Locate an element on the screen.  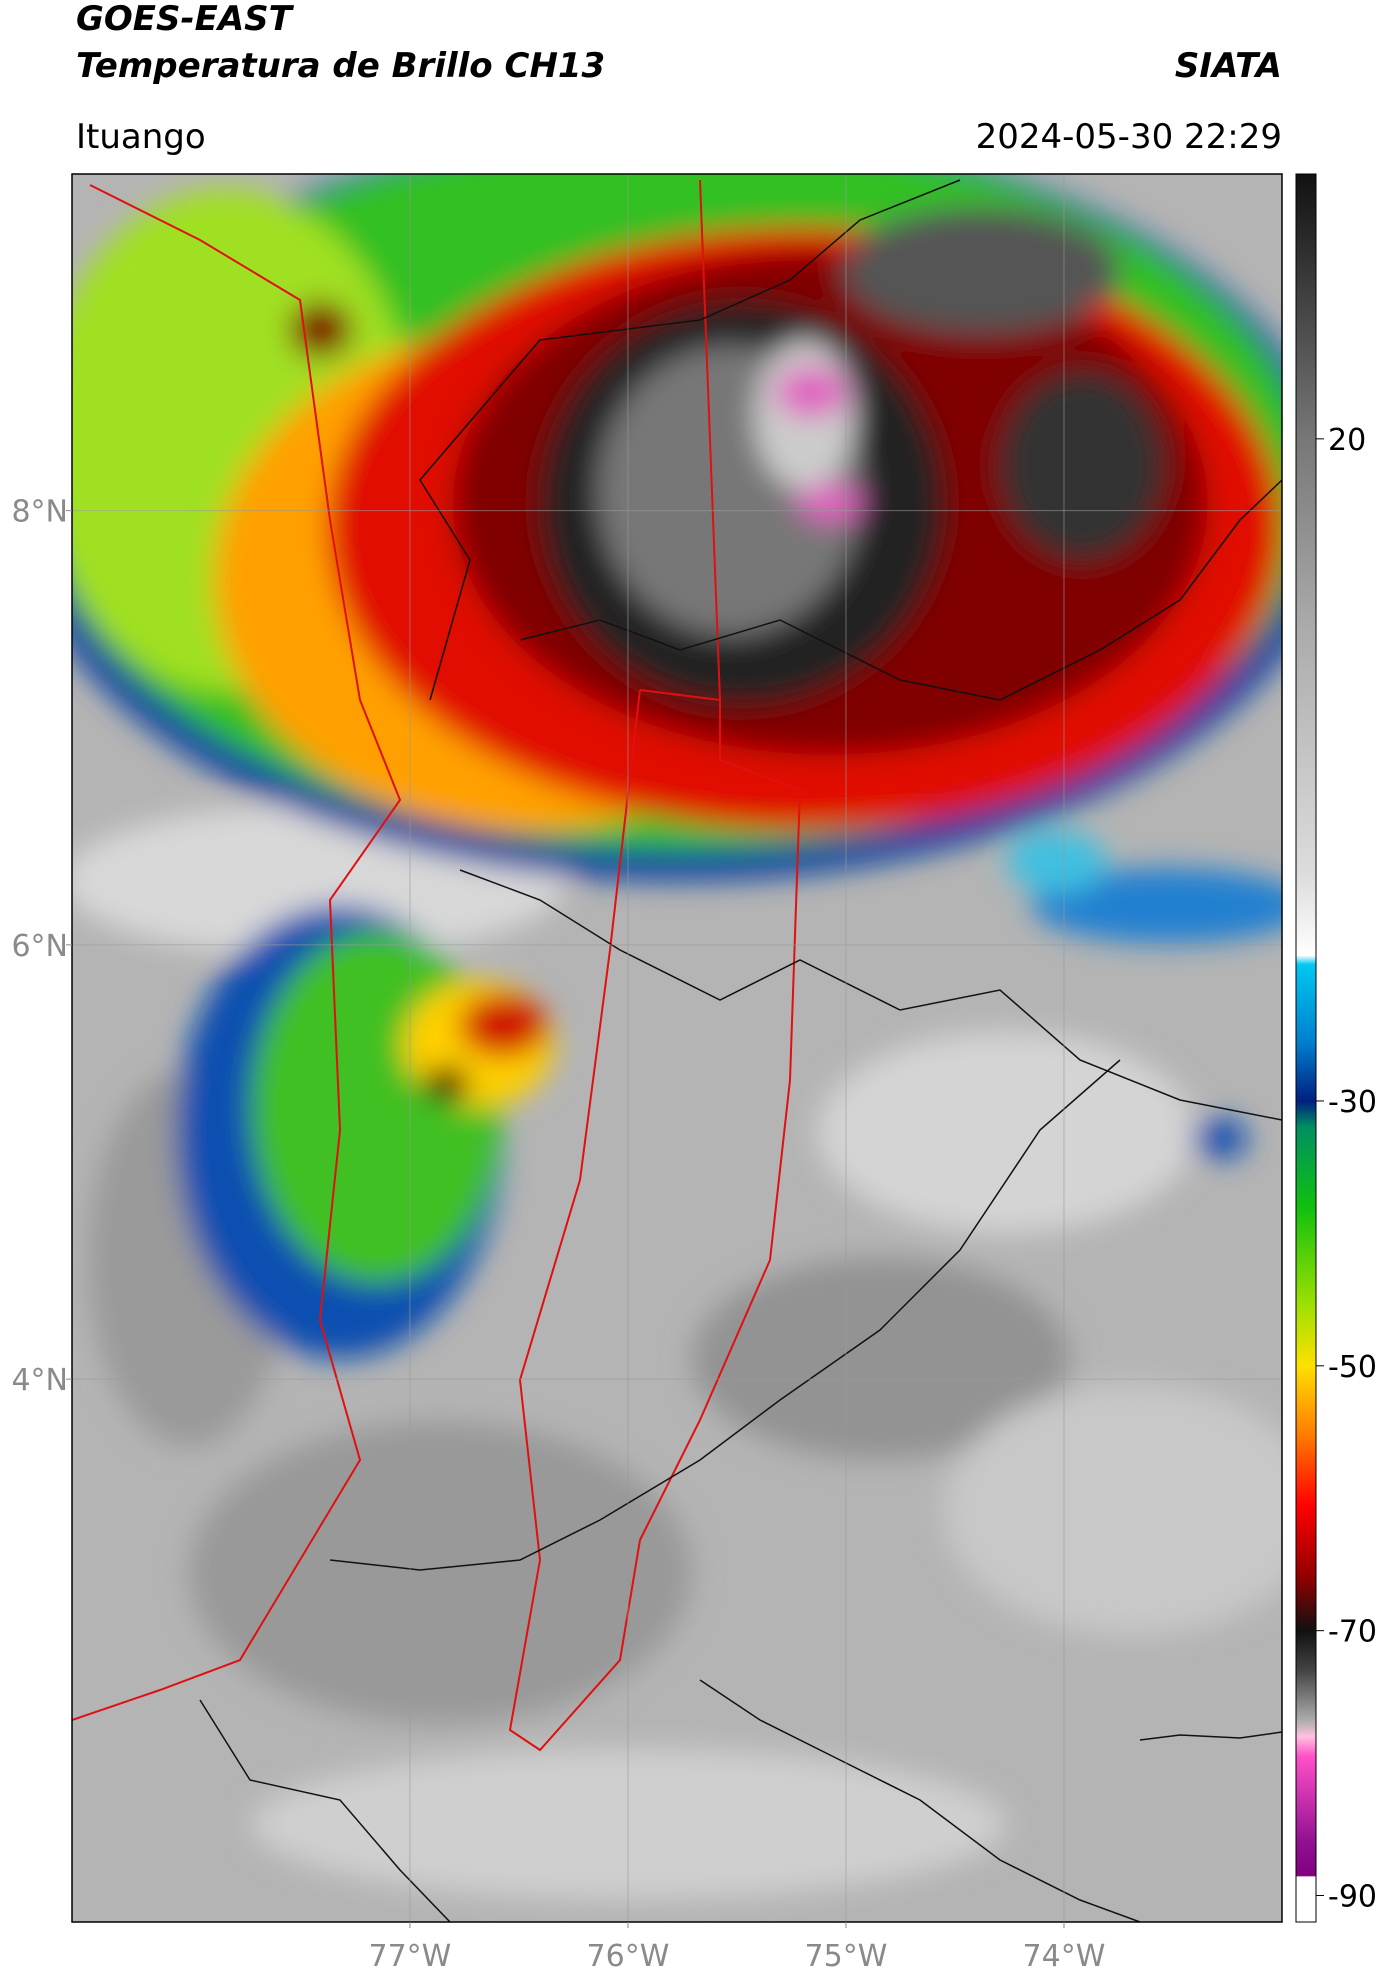
y-tick-label: 8°N is located at coordinates (39, 512).